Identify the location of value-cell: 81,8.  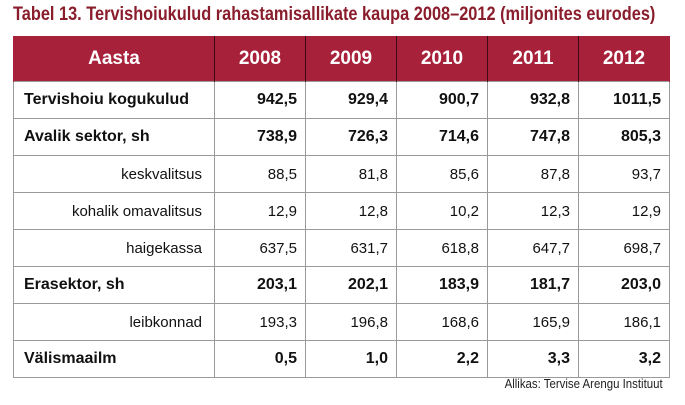
(351, 174).